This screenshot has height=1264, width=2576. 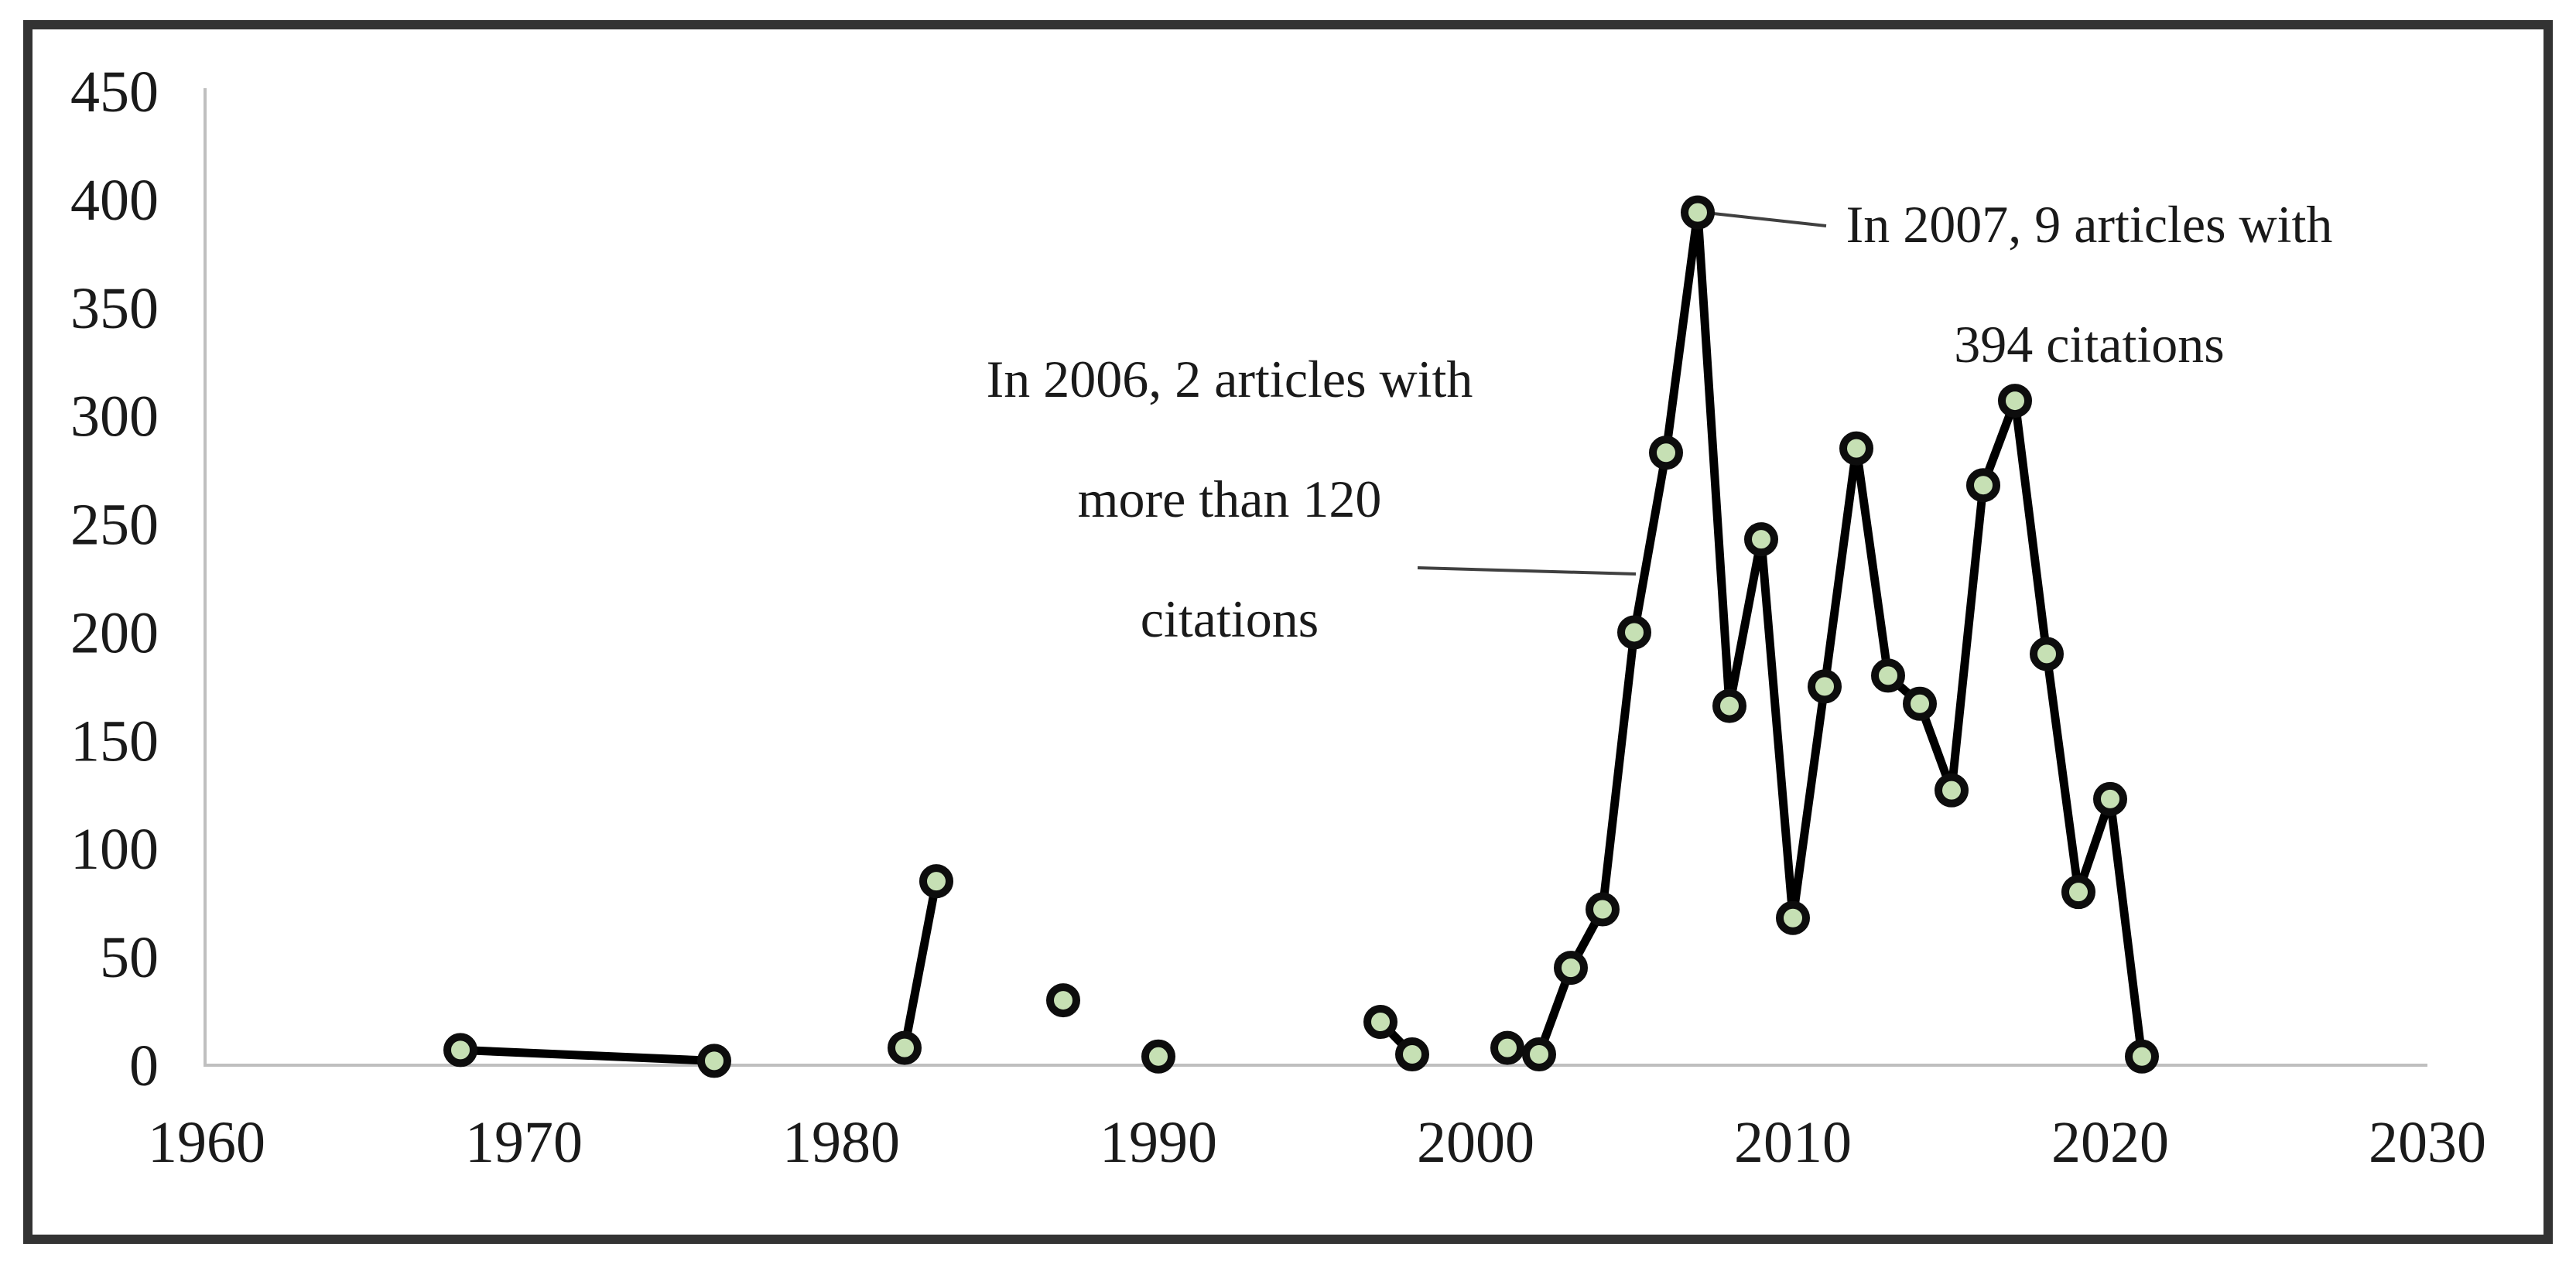 What do you see at coordinates (1380, 1022) in the screenshot?
I see `data-point-1997` at bounding box center [1380, 1022].